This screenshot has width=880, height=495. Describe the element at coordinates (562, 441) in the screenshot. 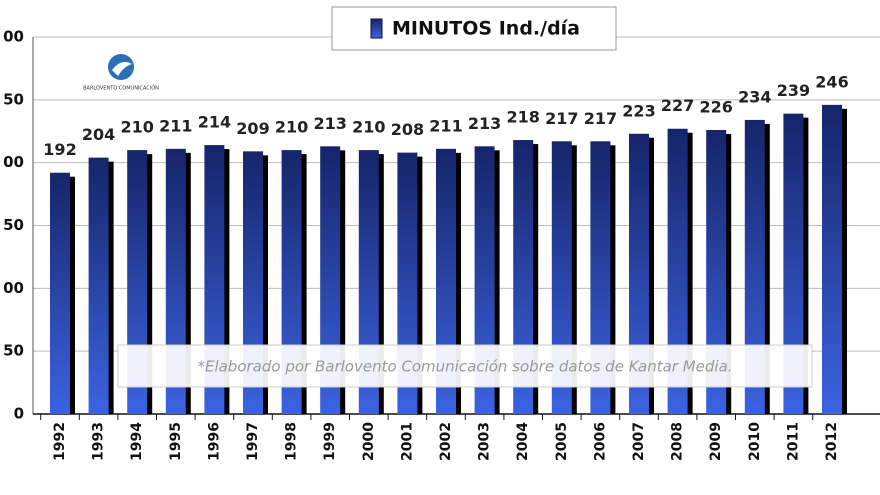

I see `x-tick-label: 2005` at that location.